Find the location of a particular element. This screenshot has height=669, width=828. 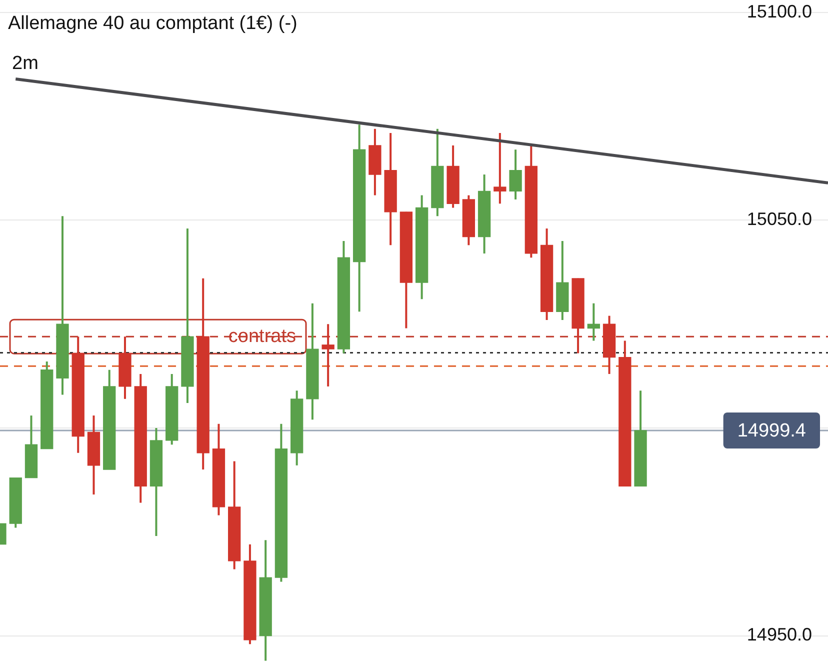

text: Allemagne 40 au comptant (1€) (-) is located at coordinates (153, 23).